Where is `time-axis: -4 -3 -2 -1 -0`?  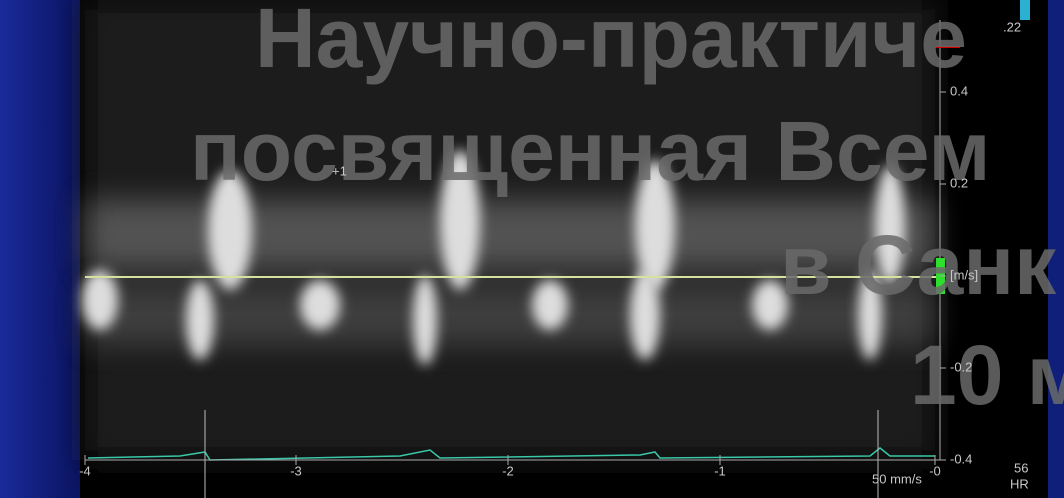
time-axis: -4 -3 -2 -1 -0 is located at coordinates (510, 466).